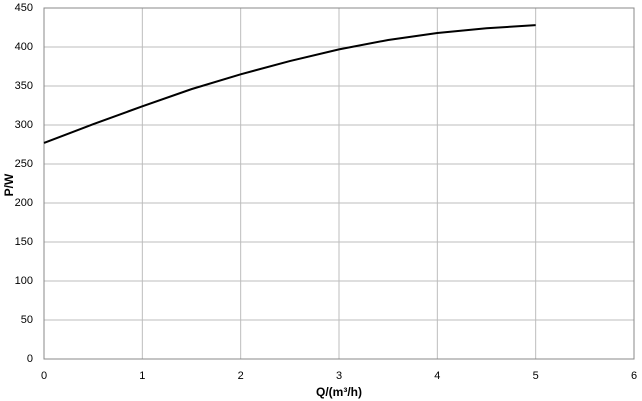 The height and width of the screenshot is (401, 642). Describe the element at coordinates (24, 242) in the screenshot. I see `y-tick-label: 150` at that location.